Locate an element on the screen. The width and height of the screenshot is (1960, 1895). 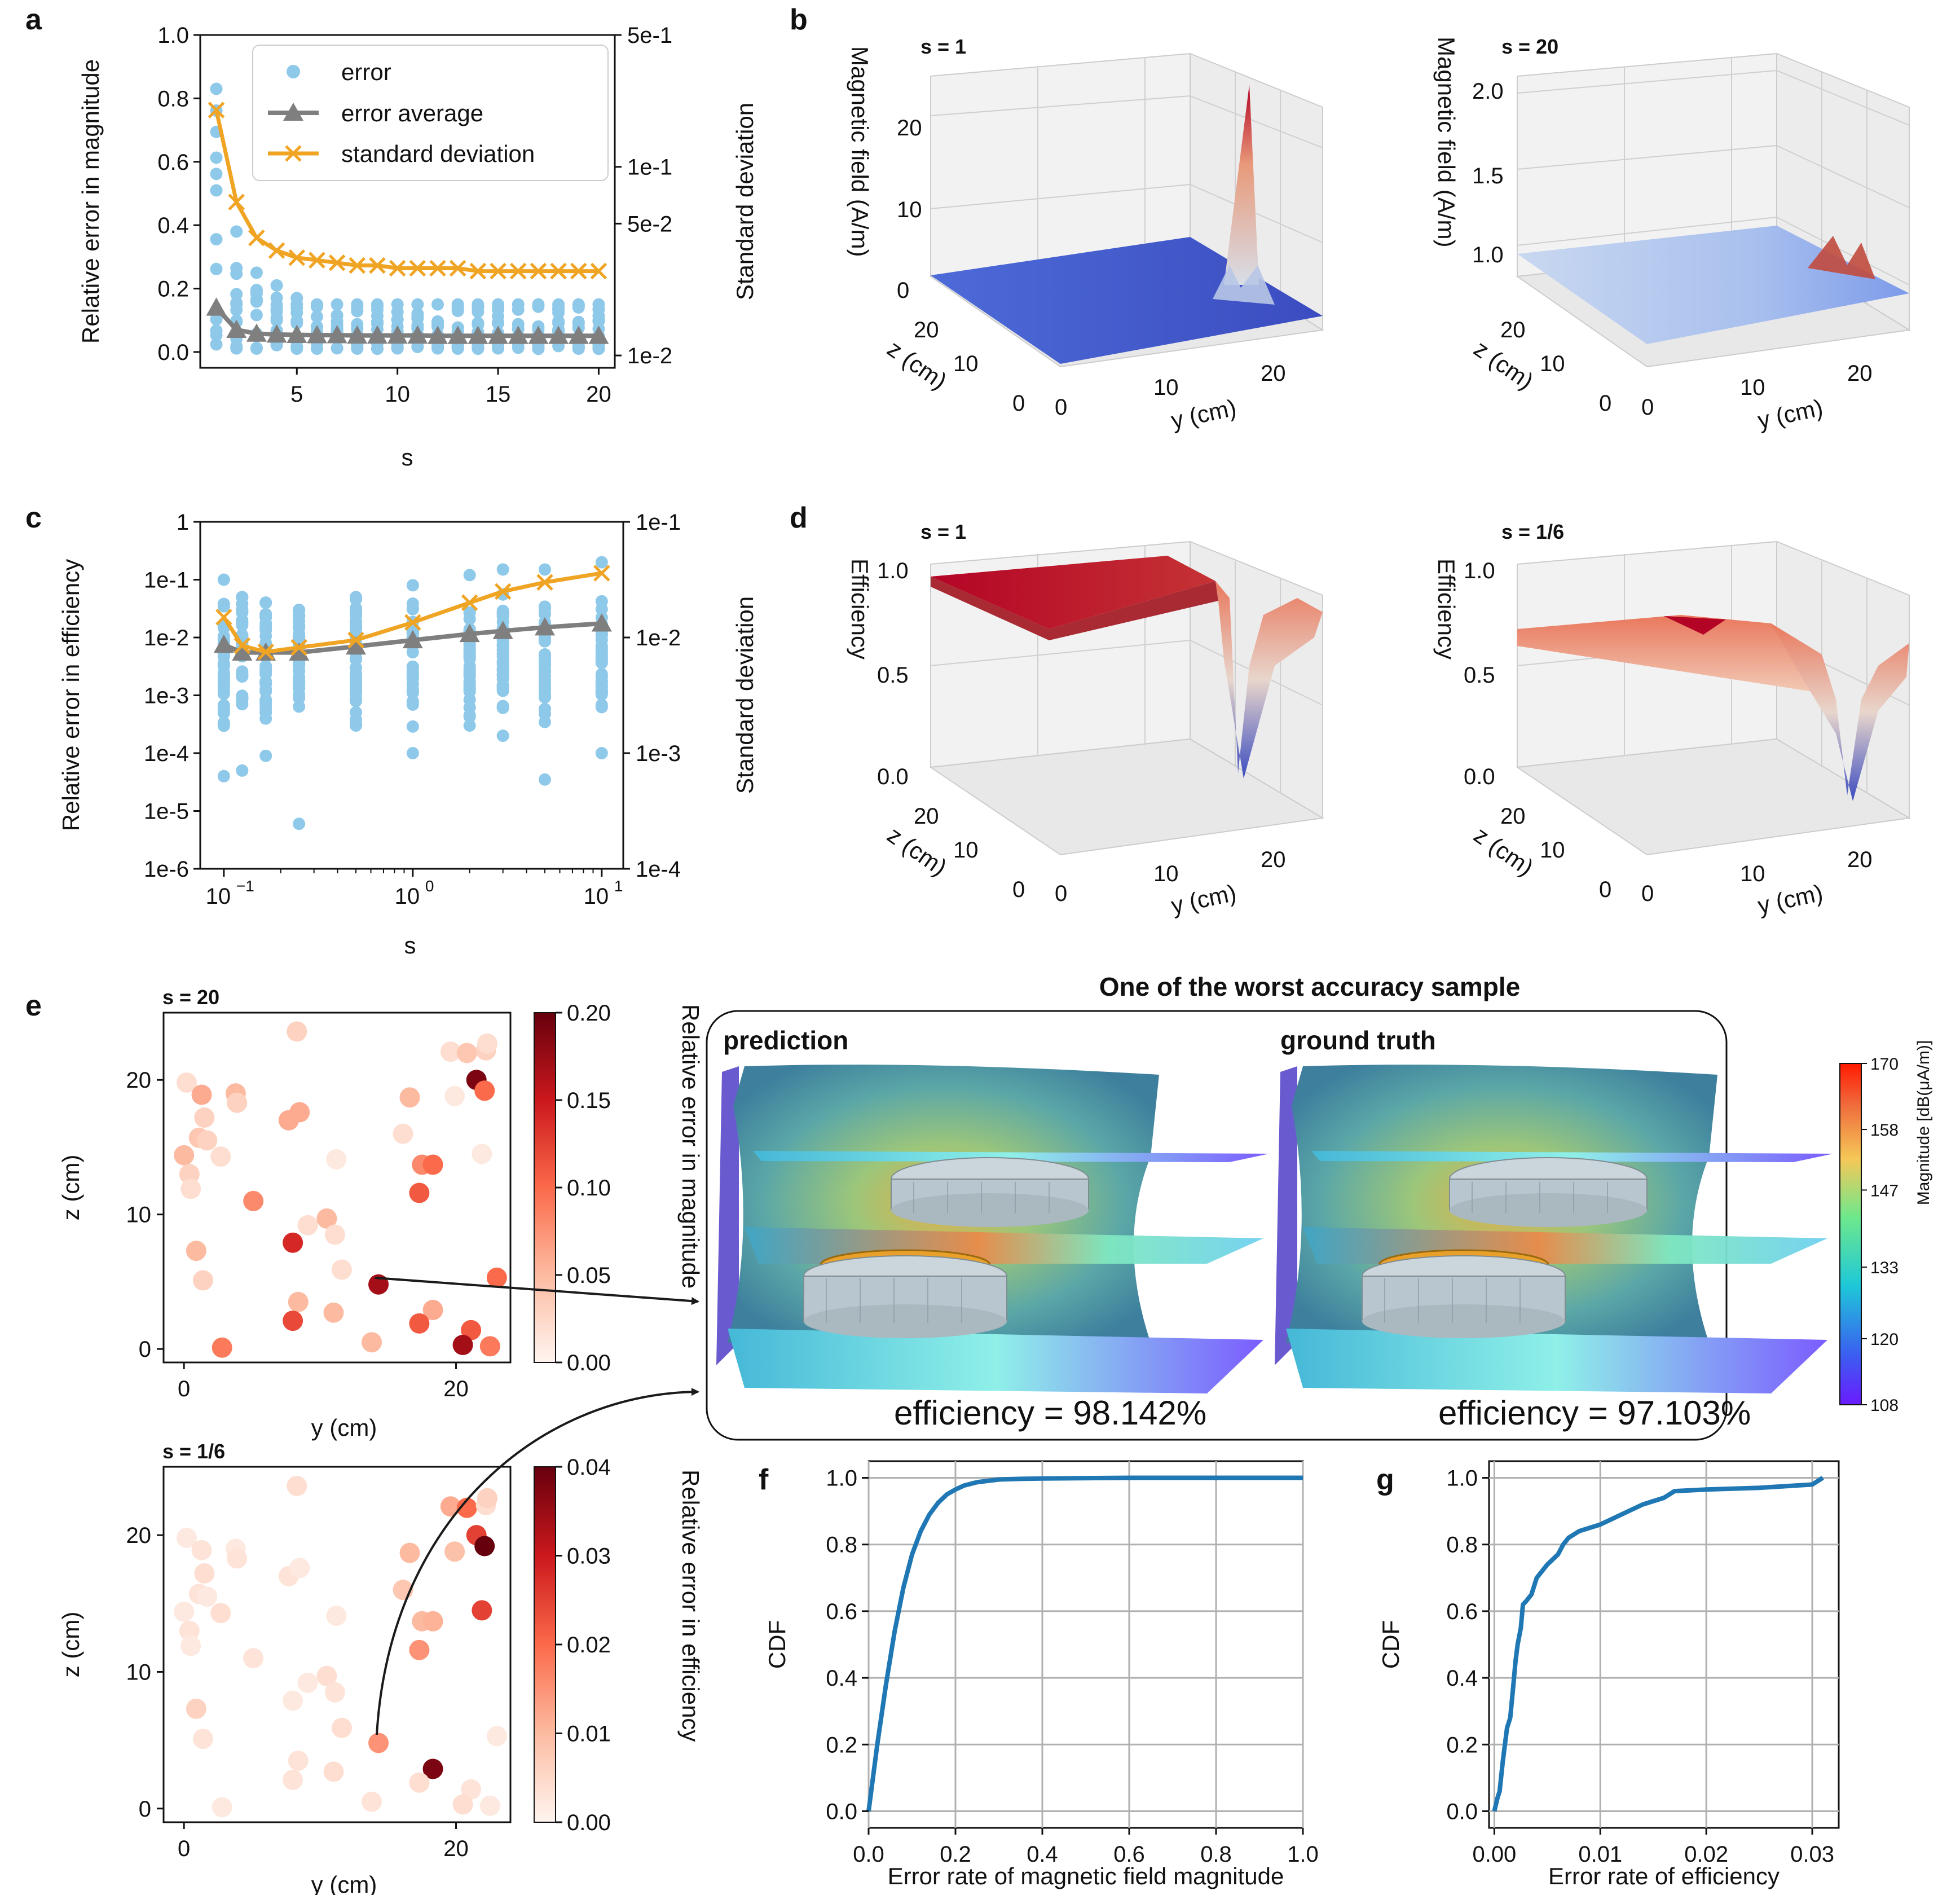
panel-f-xtick: 0.8 is located at coordinates (1216, 1855).